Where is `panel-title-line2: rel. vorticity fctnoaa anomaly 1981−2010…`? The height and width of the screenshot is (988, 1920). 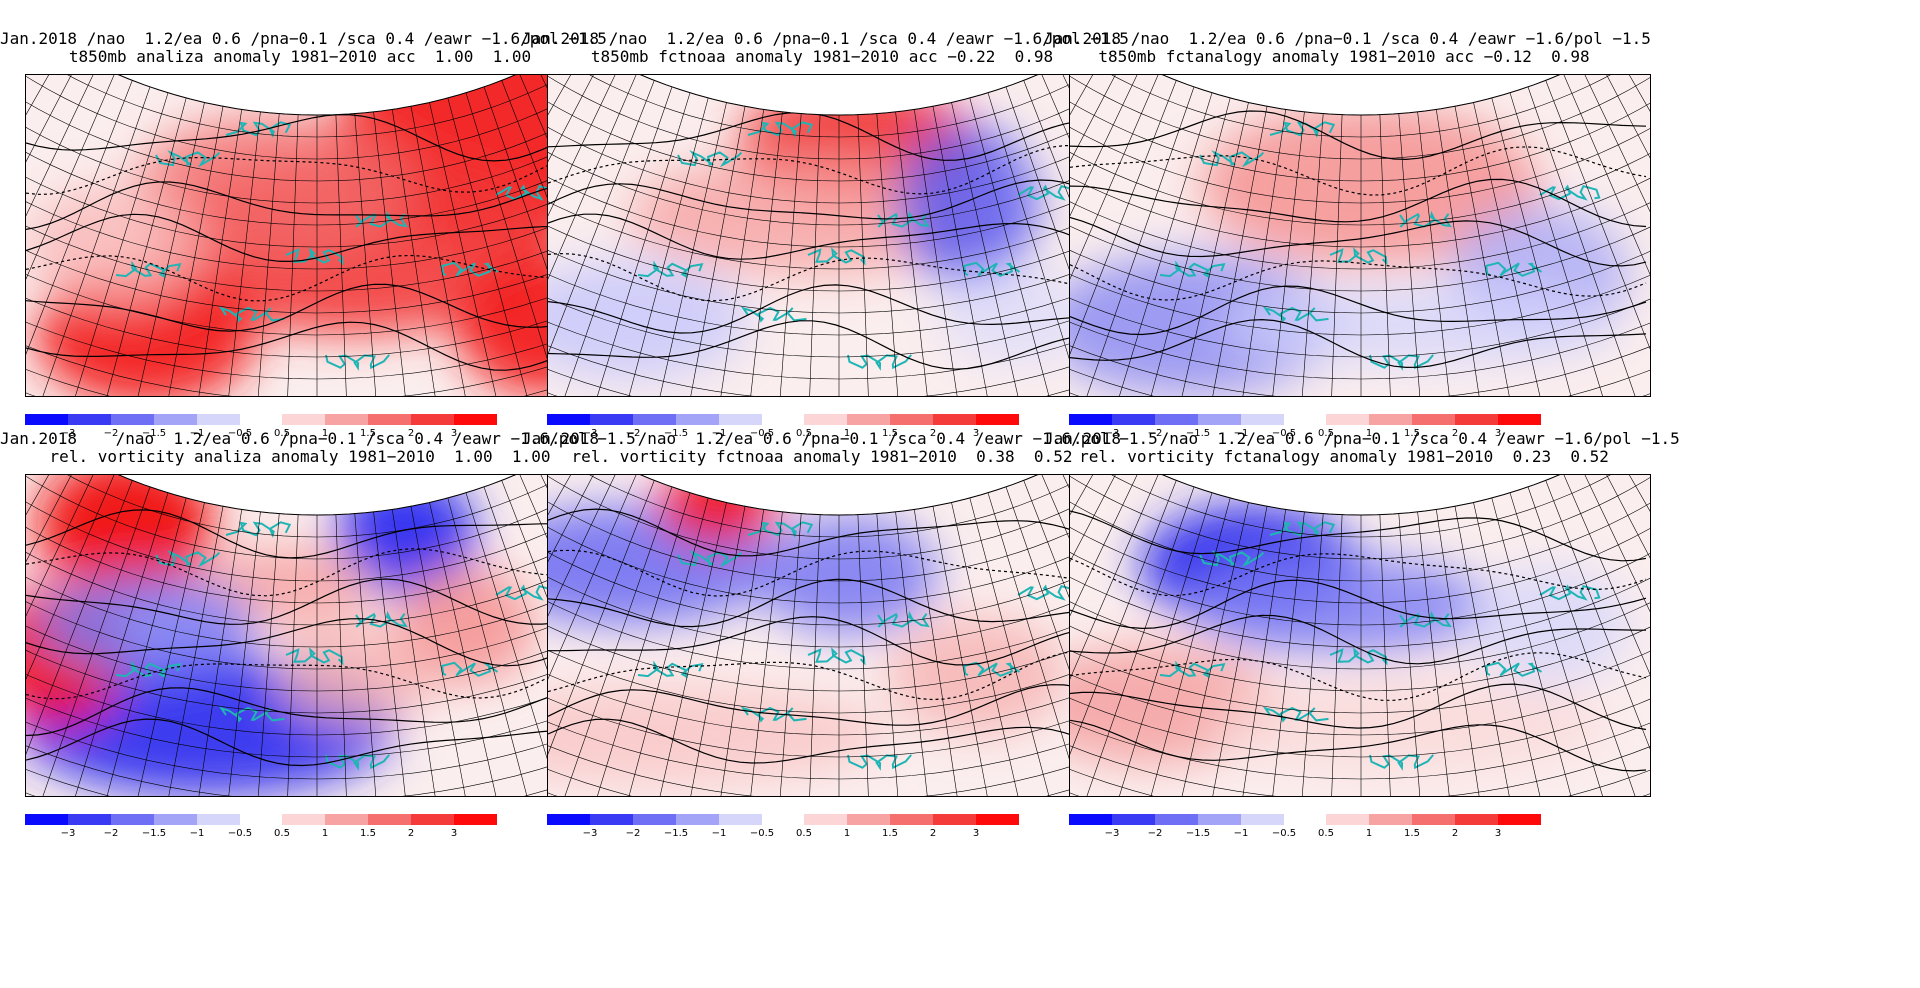
panel-title-line2: rel. vorticity fctnoaa anomaly 1981−2010… is located at coordinates (822, 456).